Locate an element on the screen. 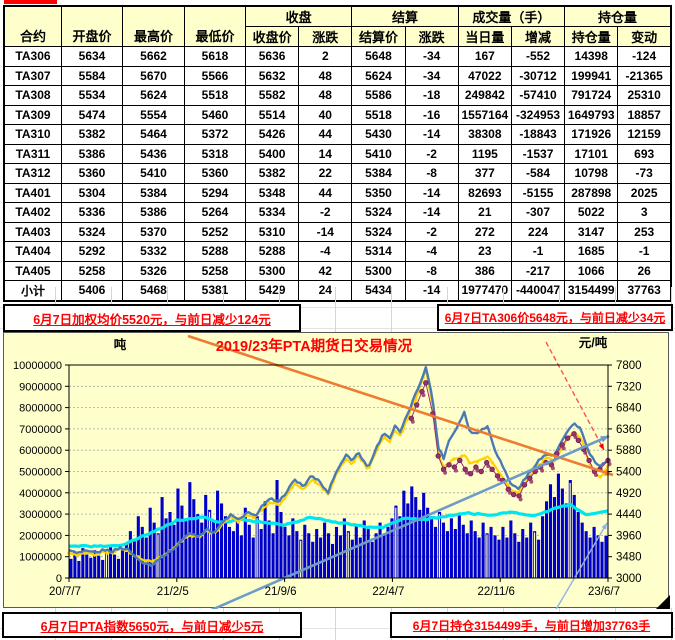 The height and width of the screenshot is (640, 675). banner-ta306-price: 6月7日TA306价5648元，与前日减少34元 is located at coordinates (555, 317).